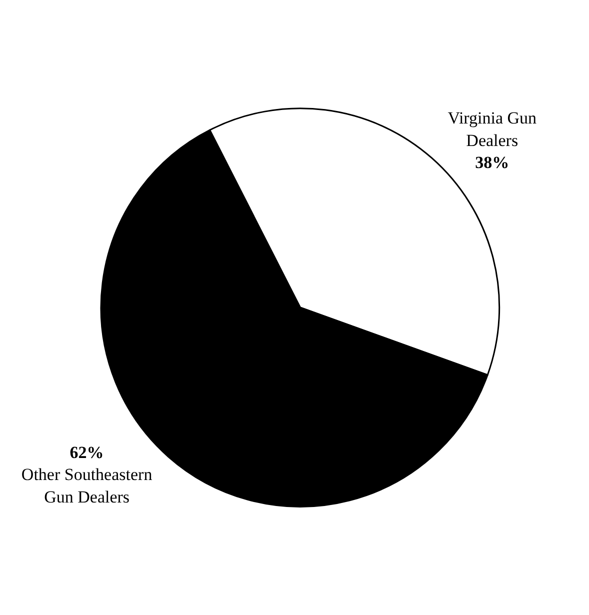  What do you see at coordinates (87, 452) in the screenshot?
I see `data-label: 62%` at bounding box center [87, 452].